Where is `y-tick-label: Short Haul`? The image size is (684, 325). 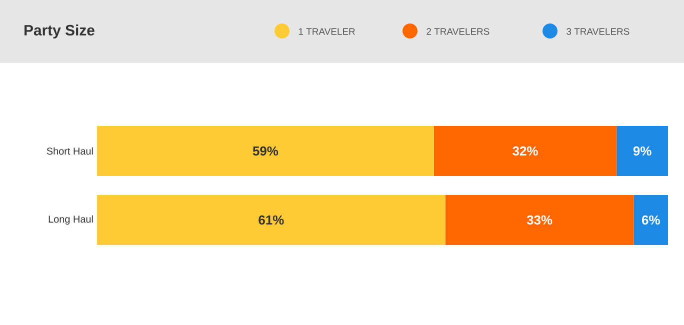 y-tick-label: Short Haul is located at coordinates (69, 151).